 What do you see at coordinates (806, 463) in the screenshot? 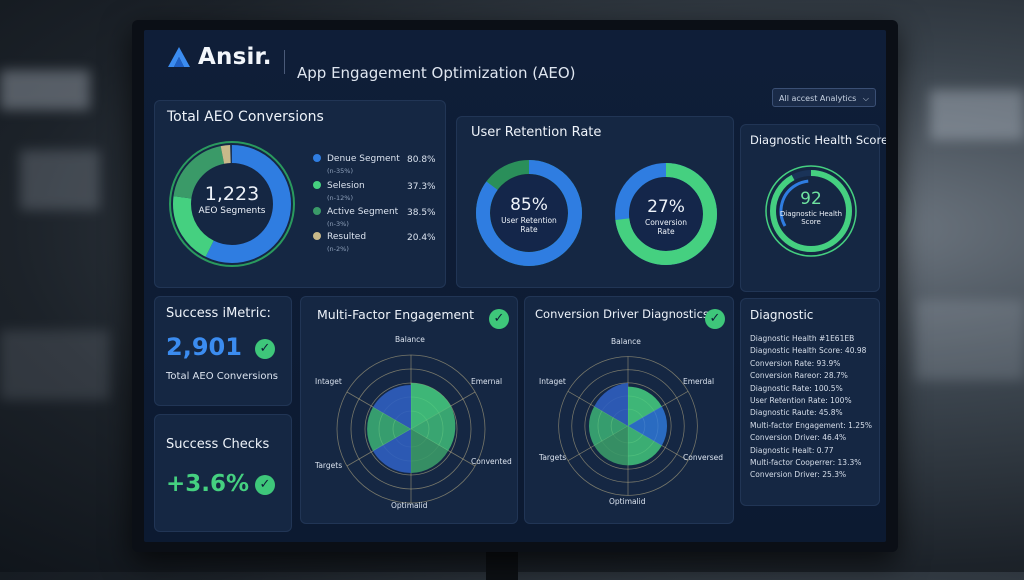
I see `diagnostic-line: Multi-factor Cooperrer: 13.3%` at bounding box center [806, 463].